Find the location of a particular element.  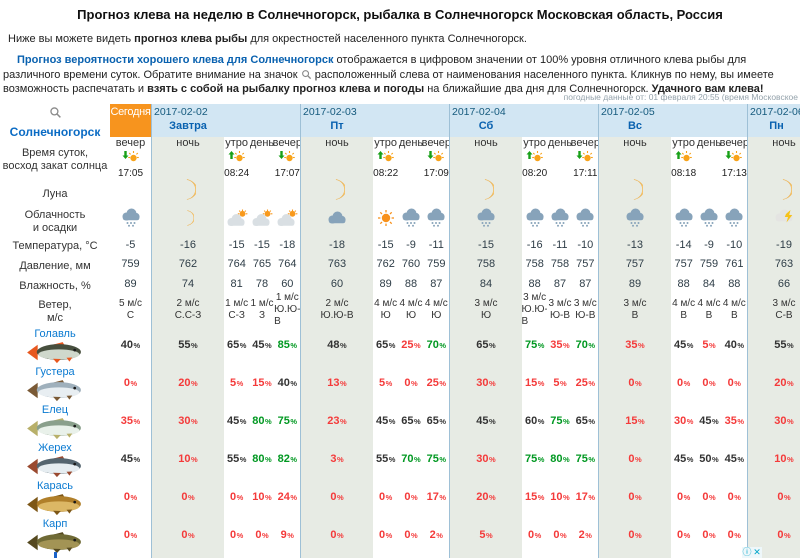

ad-badge: ⓘ ✕ is located at coordinates (752, 552).